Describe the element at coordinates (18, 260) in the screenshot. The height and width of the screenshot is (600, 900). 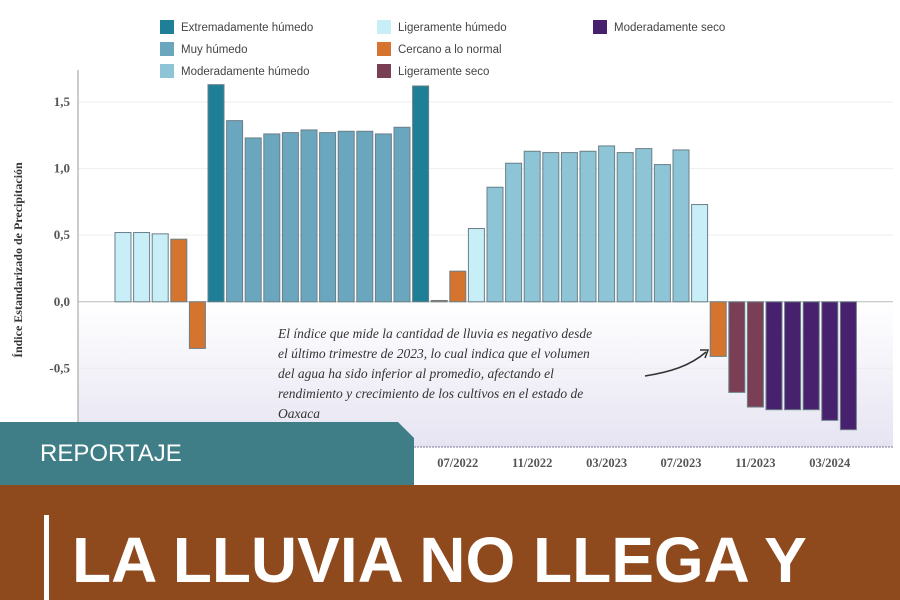
I see `y-axis-label: Índice Estandarizado de Precipitación` at that location.